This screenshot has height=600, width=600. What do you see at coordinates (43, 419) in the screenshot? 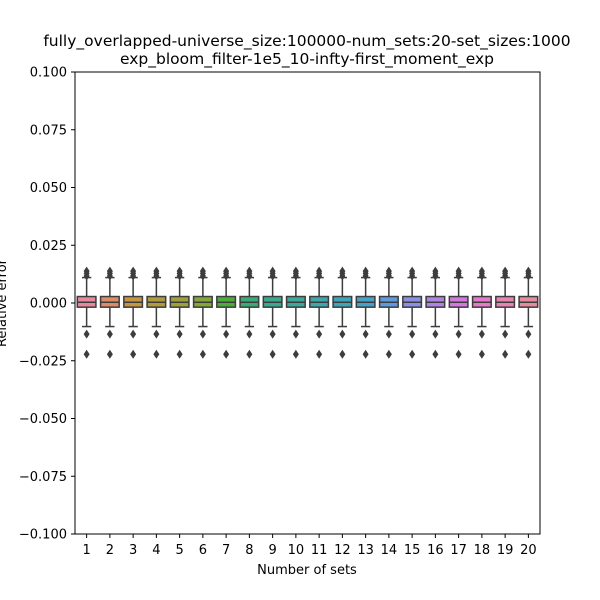
I see `y-tick-label: −0.050` at bounding box center [43, 419].